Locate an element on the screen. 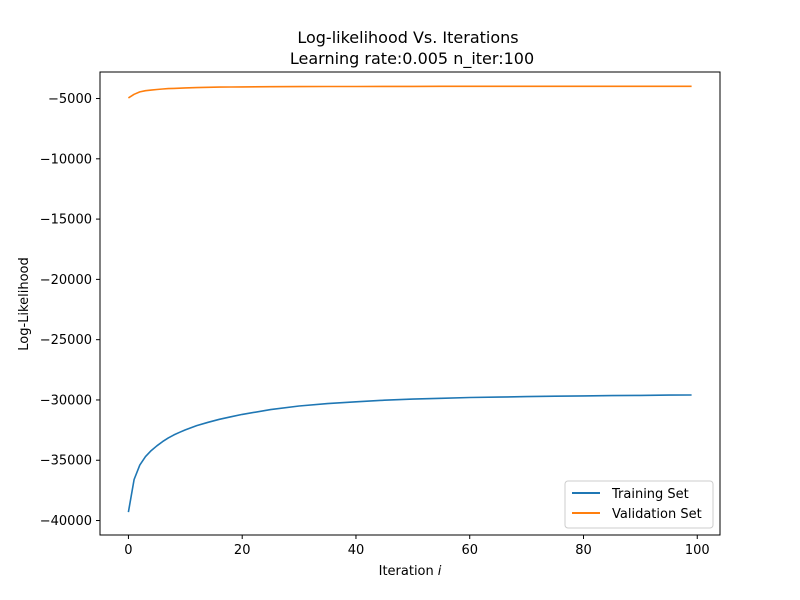 This screenshot has width=800, height=600. chart-title: Log-likelihood Vs. Iterations is located at coordinates (407, 37).